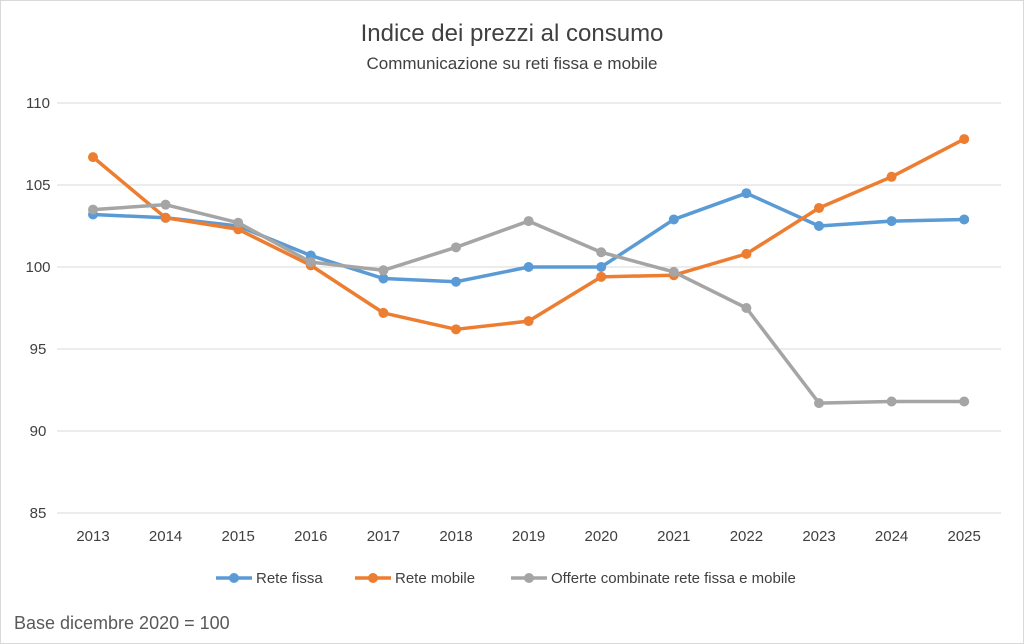 Image resolution: width=1024 pixels, height=644 pixels. I want to click on x-tick-label: 2015, so click(238, 536).